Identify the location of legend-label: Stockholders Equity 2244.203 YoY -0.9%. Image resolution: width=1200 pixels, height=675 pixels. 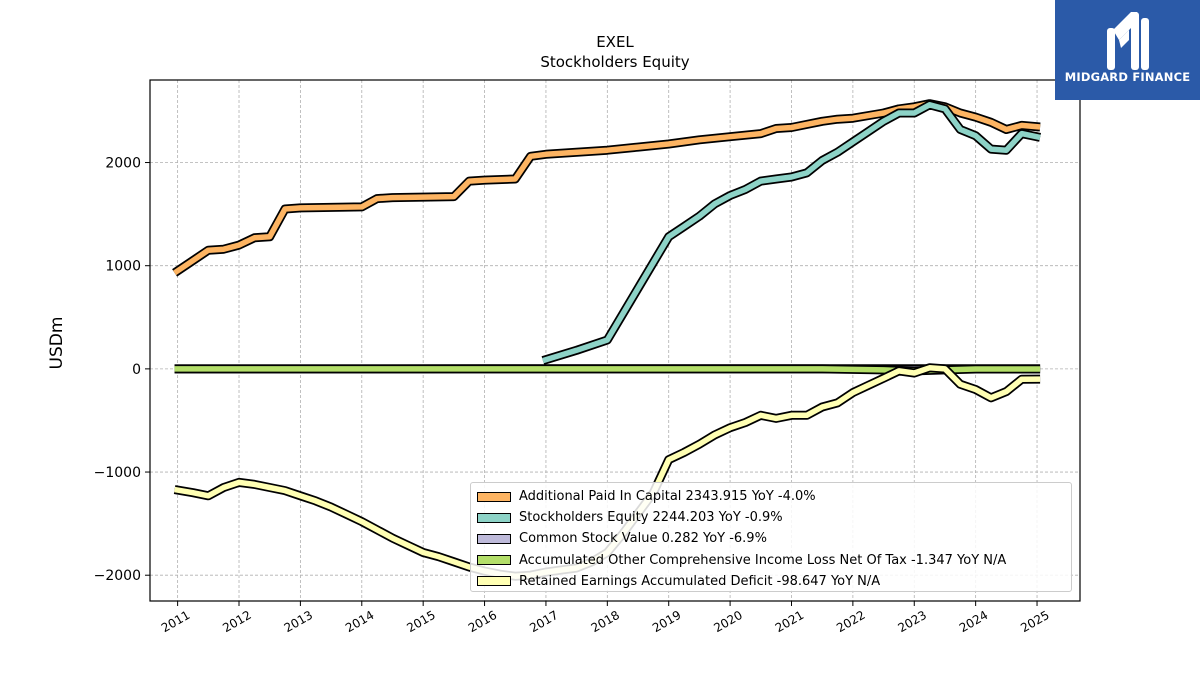
(651, 518).